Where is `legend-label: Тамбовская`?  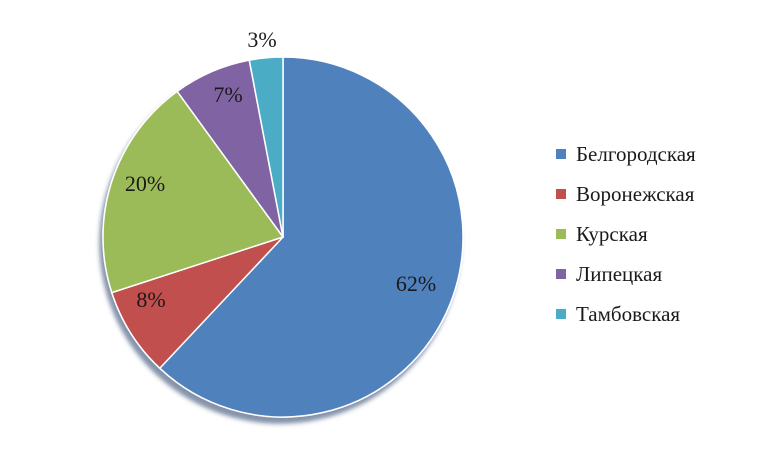 legend-label: Тамбовская is located at coordinates (628, 313).